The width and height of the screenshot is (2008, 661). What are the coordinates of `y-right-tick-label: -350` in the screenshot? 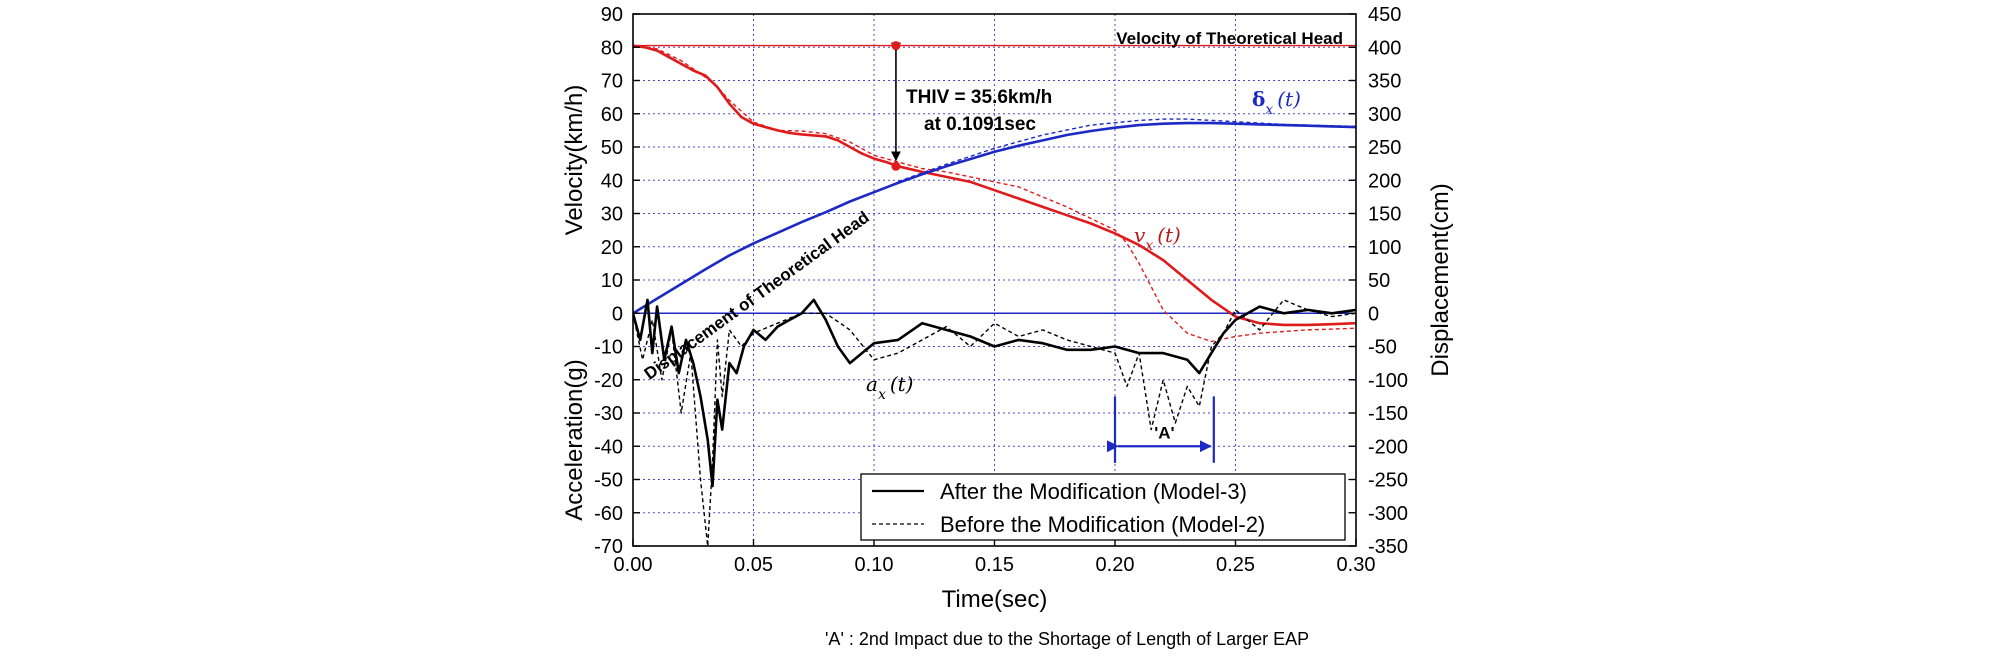 It's located at (1388, 547).